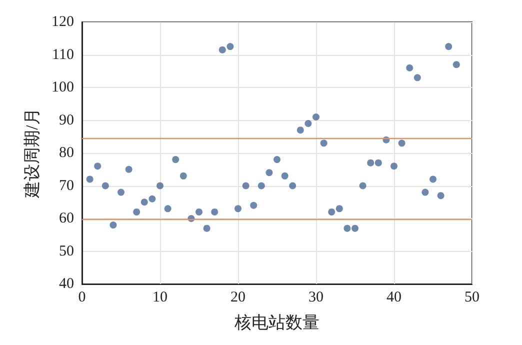  What do you see at coordinates (66, 153) in the screenshot?
I see `y-tick-label: 80` at bounding box center [66, 153].